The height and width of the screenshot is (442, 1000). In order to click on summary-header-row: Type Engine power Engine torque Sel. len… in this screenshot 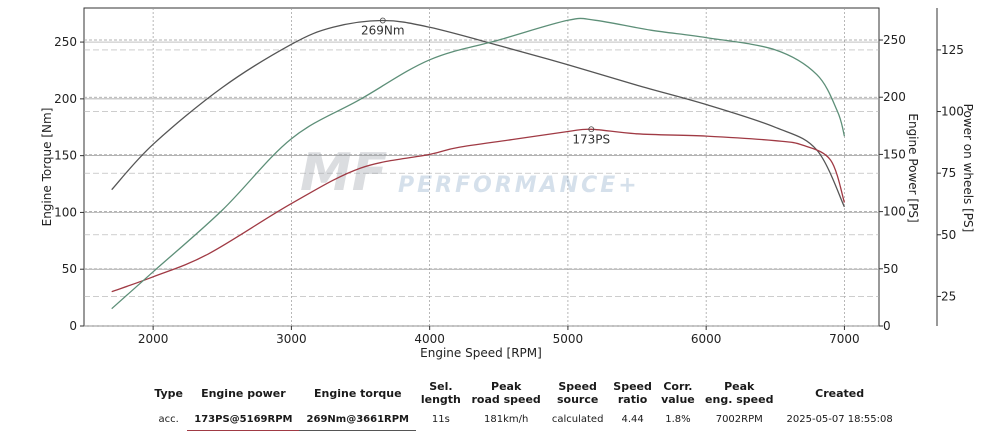, I will do `click(525, 393)`.